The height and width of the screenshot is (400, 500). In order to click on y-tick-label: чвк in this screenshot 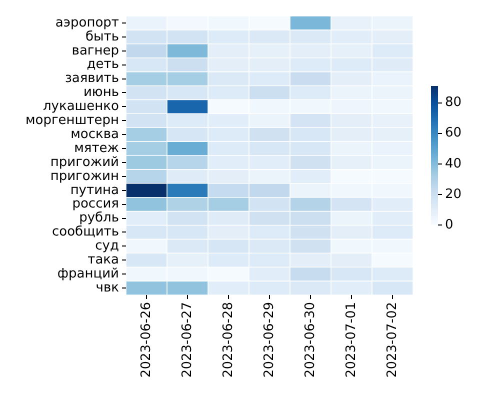, I will do `click(108, 288)`.